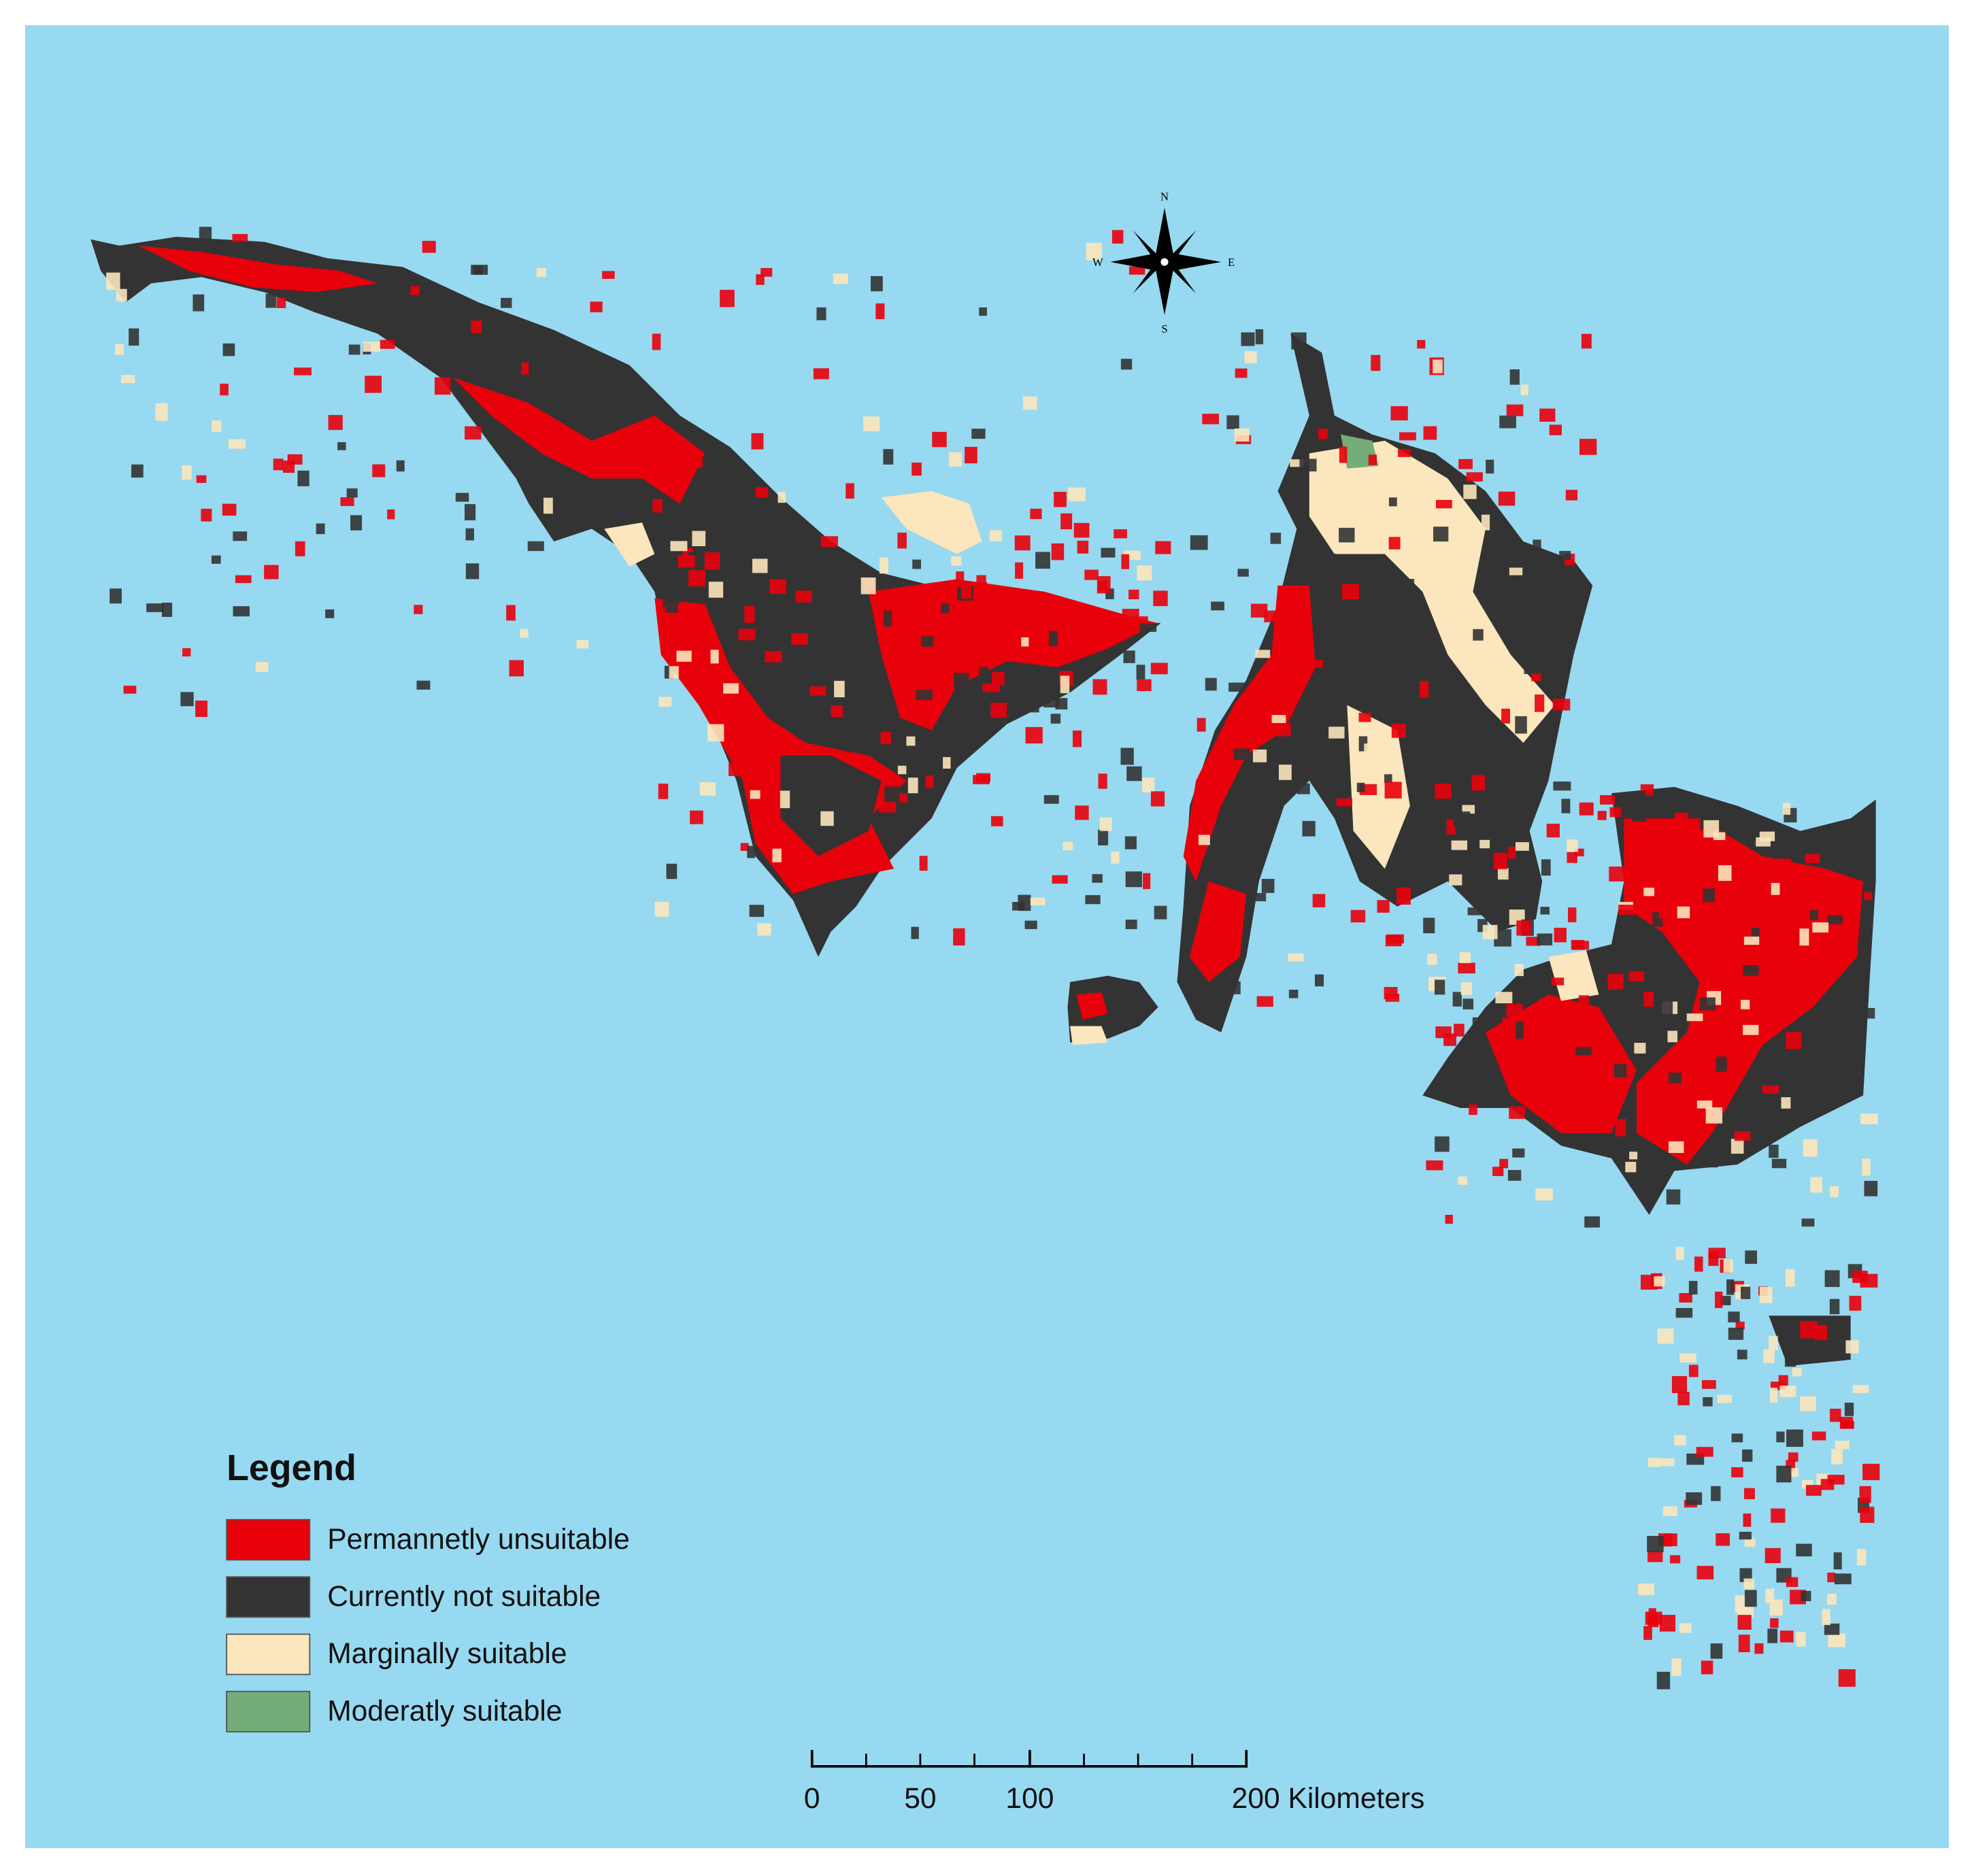 The image size is (1974, 1876). What do you see at coordinates (1164, 197) in the screenshot?
I see `compass-label: N` at bounding box center [1164, 197].